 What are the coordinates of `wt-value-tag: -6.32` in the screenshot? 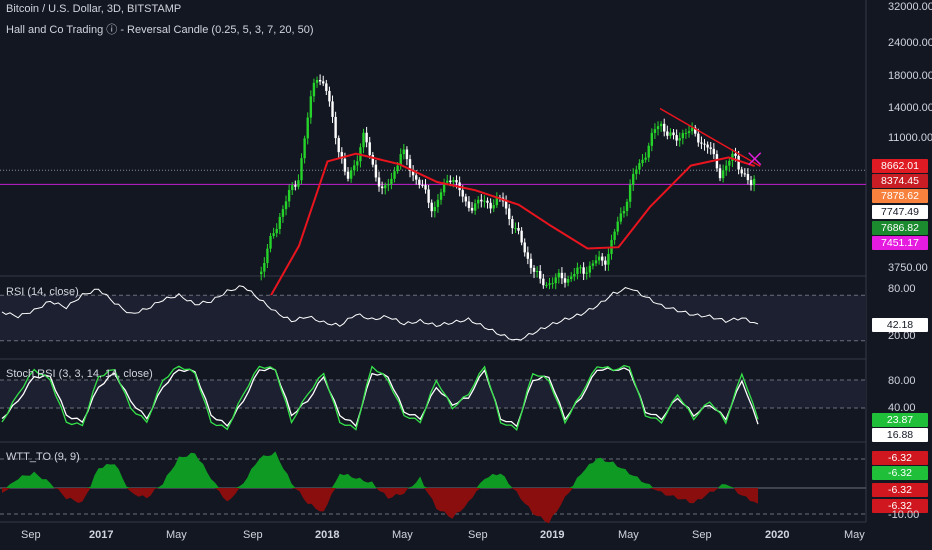 It's located at (900, 473).